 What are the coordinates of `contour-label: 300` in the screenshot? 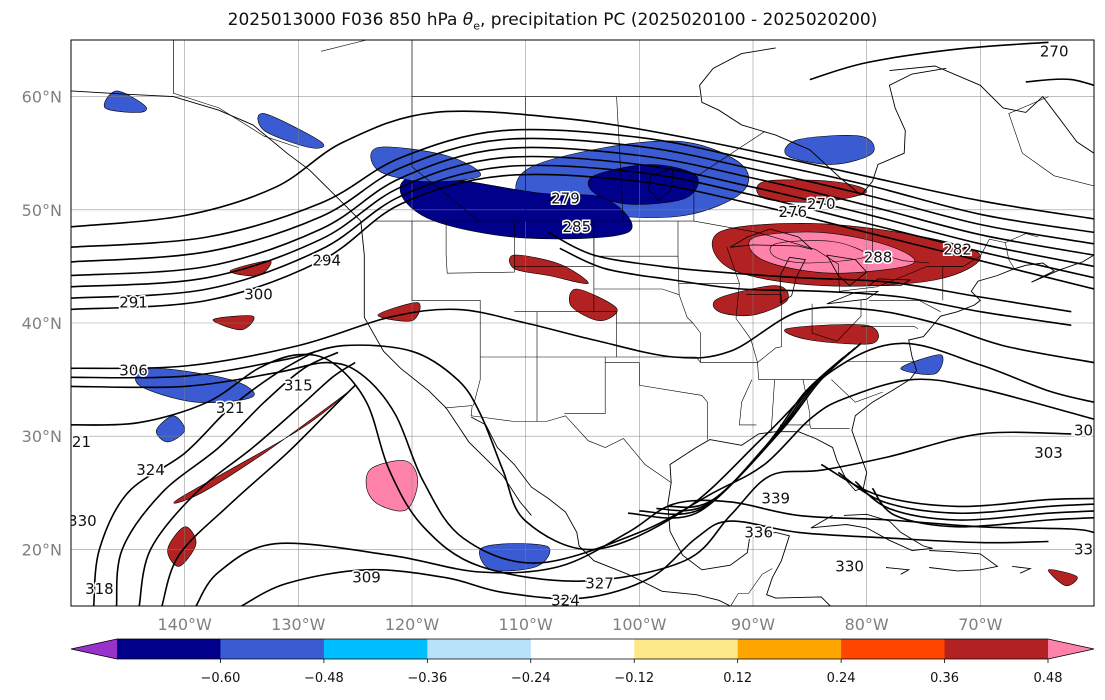 It's located at (1088, 431).